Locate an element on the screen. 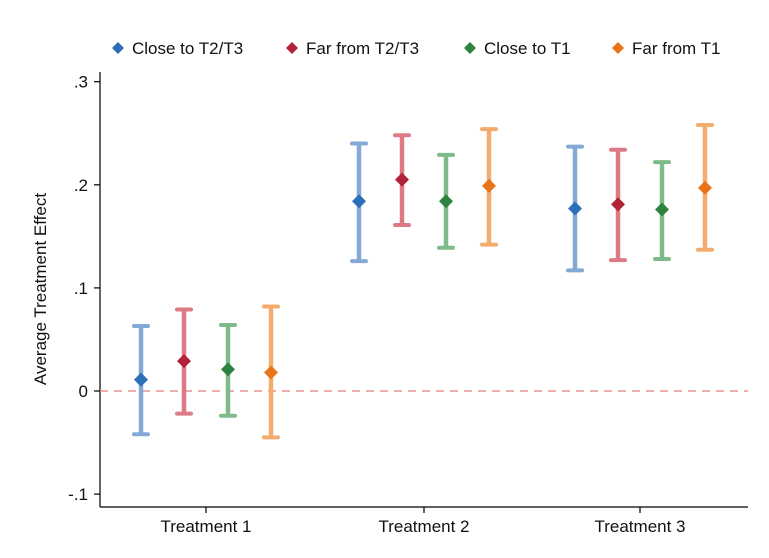 The width and height of the screenshot is (769, 558). legend-label: Far from T1 is located at coordinates (676, 48).